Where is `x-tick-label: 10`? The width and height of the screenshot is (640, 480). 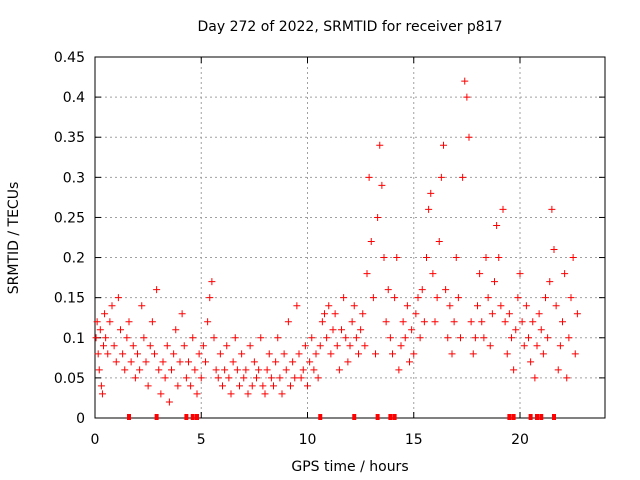 x-tick-label: 10 is located at coordinates (308, 440).